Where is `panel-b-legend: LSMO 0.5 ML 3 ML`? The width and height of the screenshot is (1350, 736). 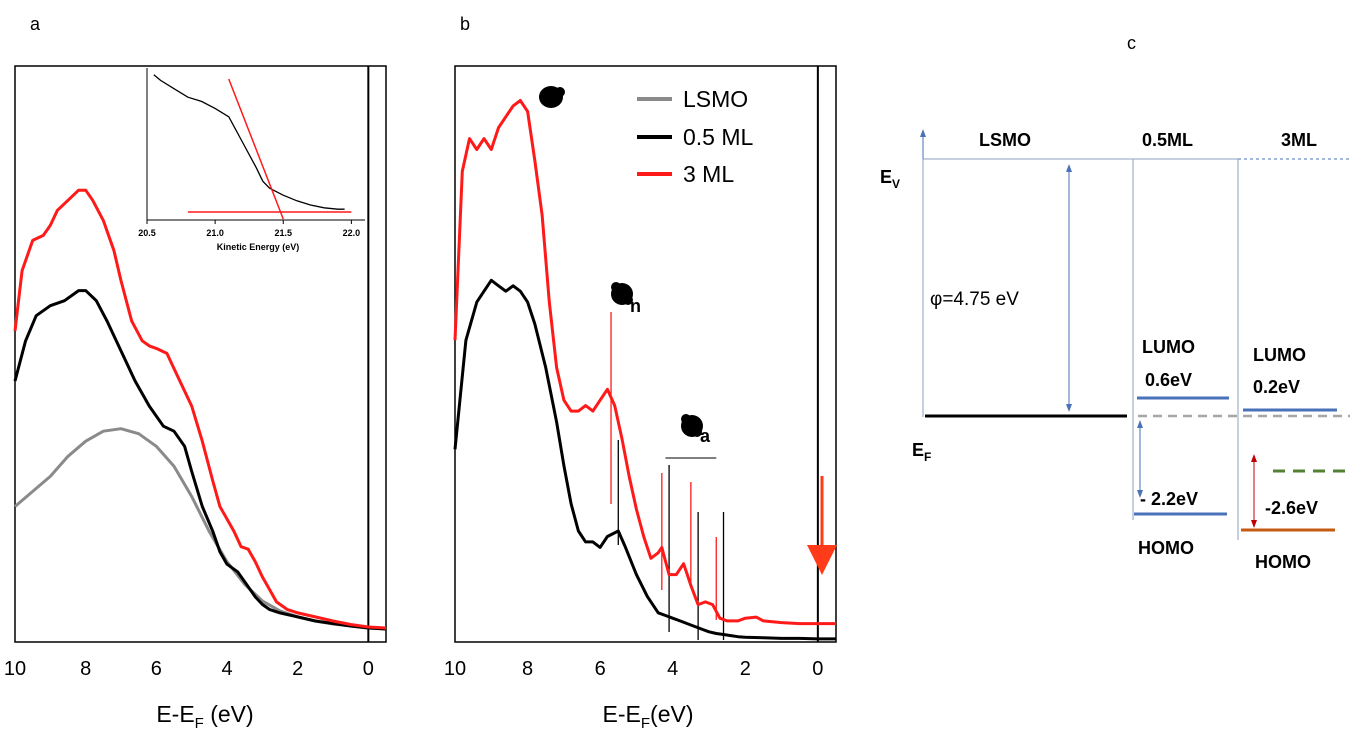 panel-b-legend: LSMO 0.5 ML 3 ML is located at coordinates (695, 136).